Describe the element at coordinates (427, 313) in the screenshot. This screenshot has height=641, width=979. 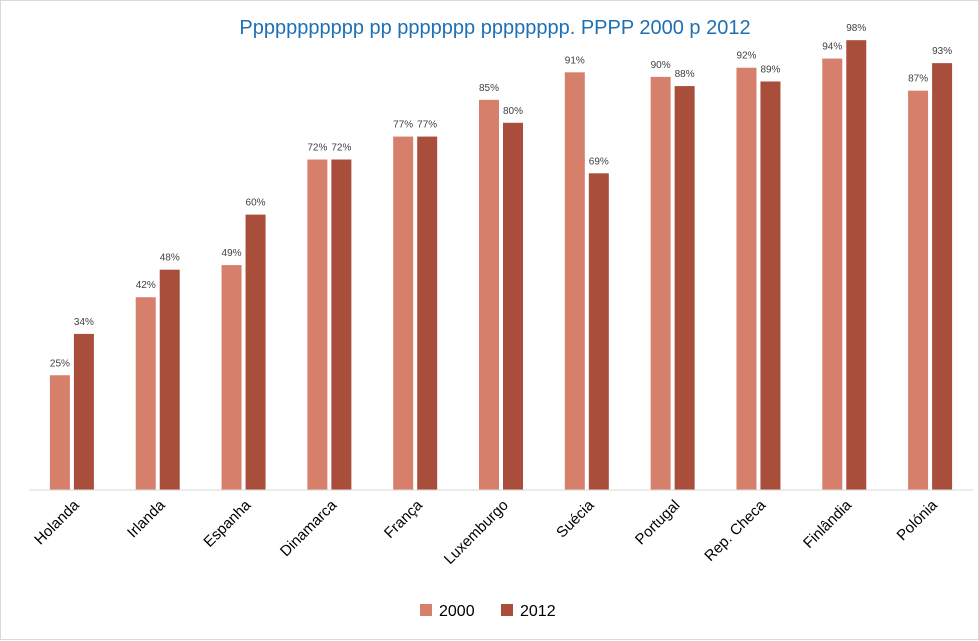
I see `bar-2012-franca` at that location.